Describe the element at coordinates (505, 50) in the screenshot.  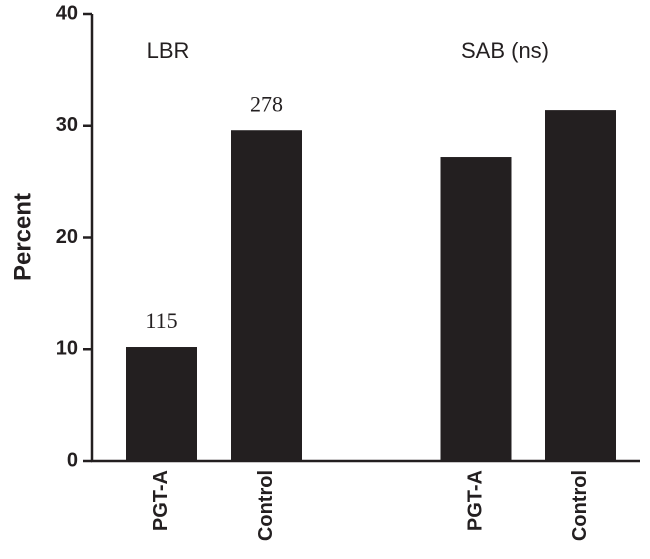
I see `group-label: SAB (ns)` at that location.